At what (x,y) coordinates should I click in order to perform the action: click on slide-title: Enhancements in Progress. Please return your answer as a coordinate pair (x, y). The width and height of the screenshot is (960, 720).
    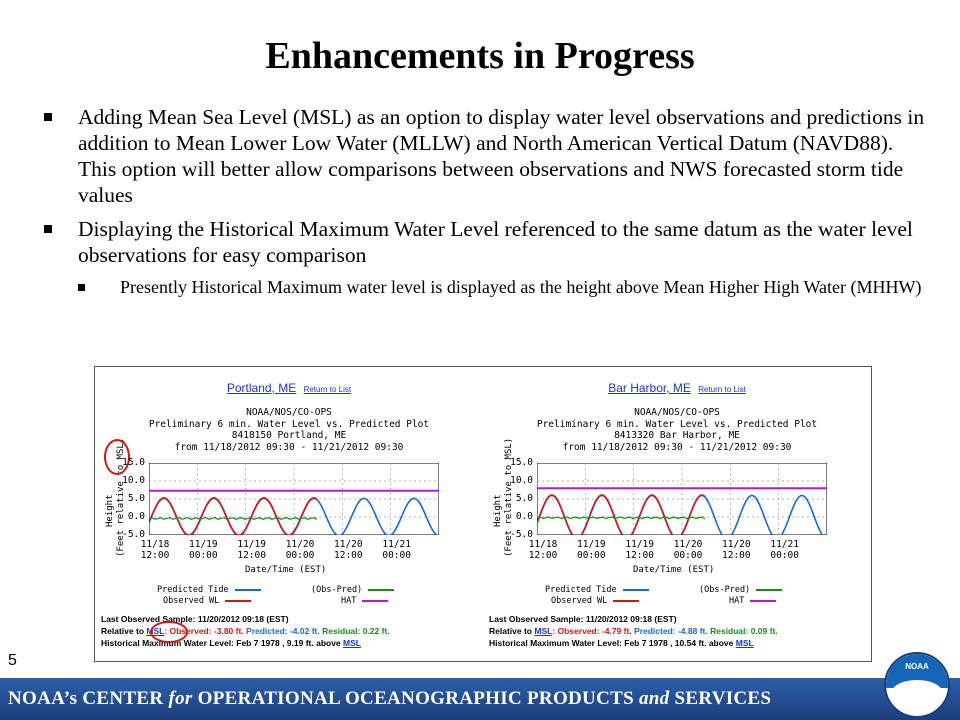
    Looking at the image, I should click on (480, 56).